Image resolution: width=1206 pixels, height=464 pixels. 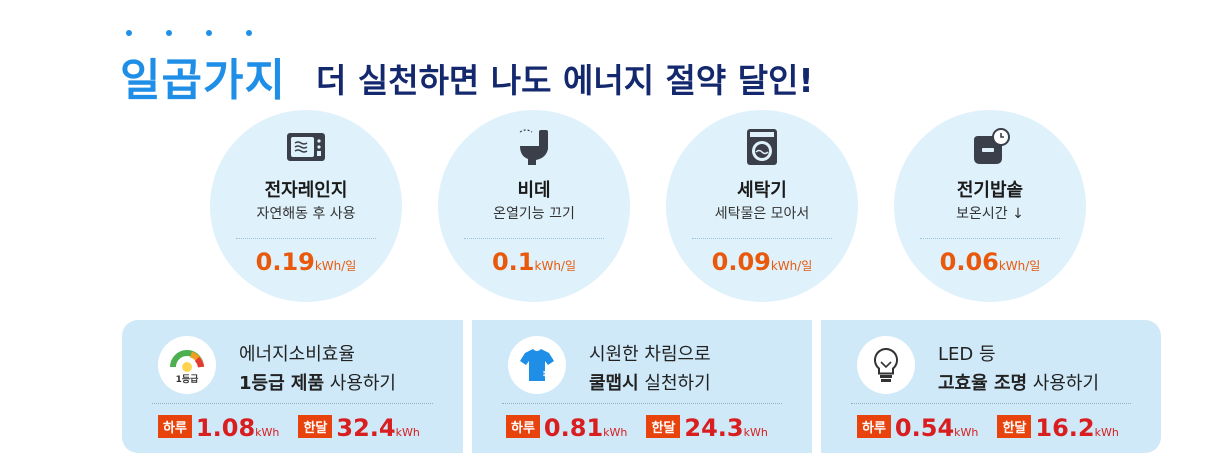 What do you see at coordinates (762, 214) in the screenshot?
I see `appliance-tip: 세탁물은 모아서` at bounding box center [762, 214].